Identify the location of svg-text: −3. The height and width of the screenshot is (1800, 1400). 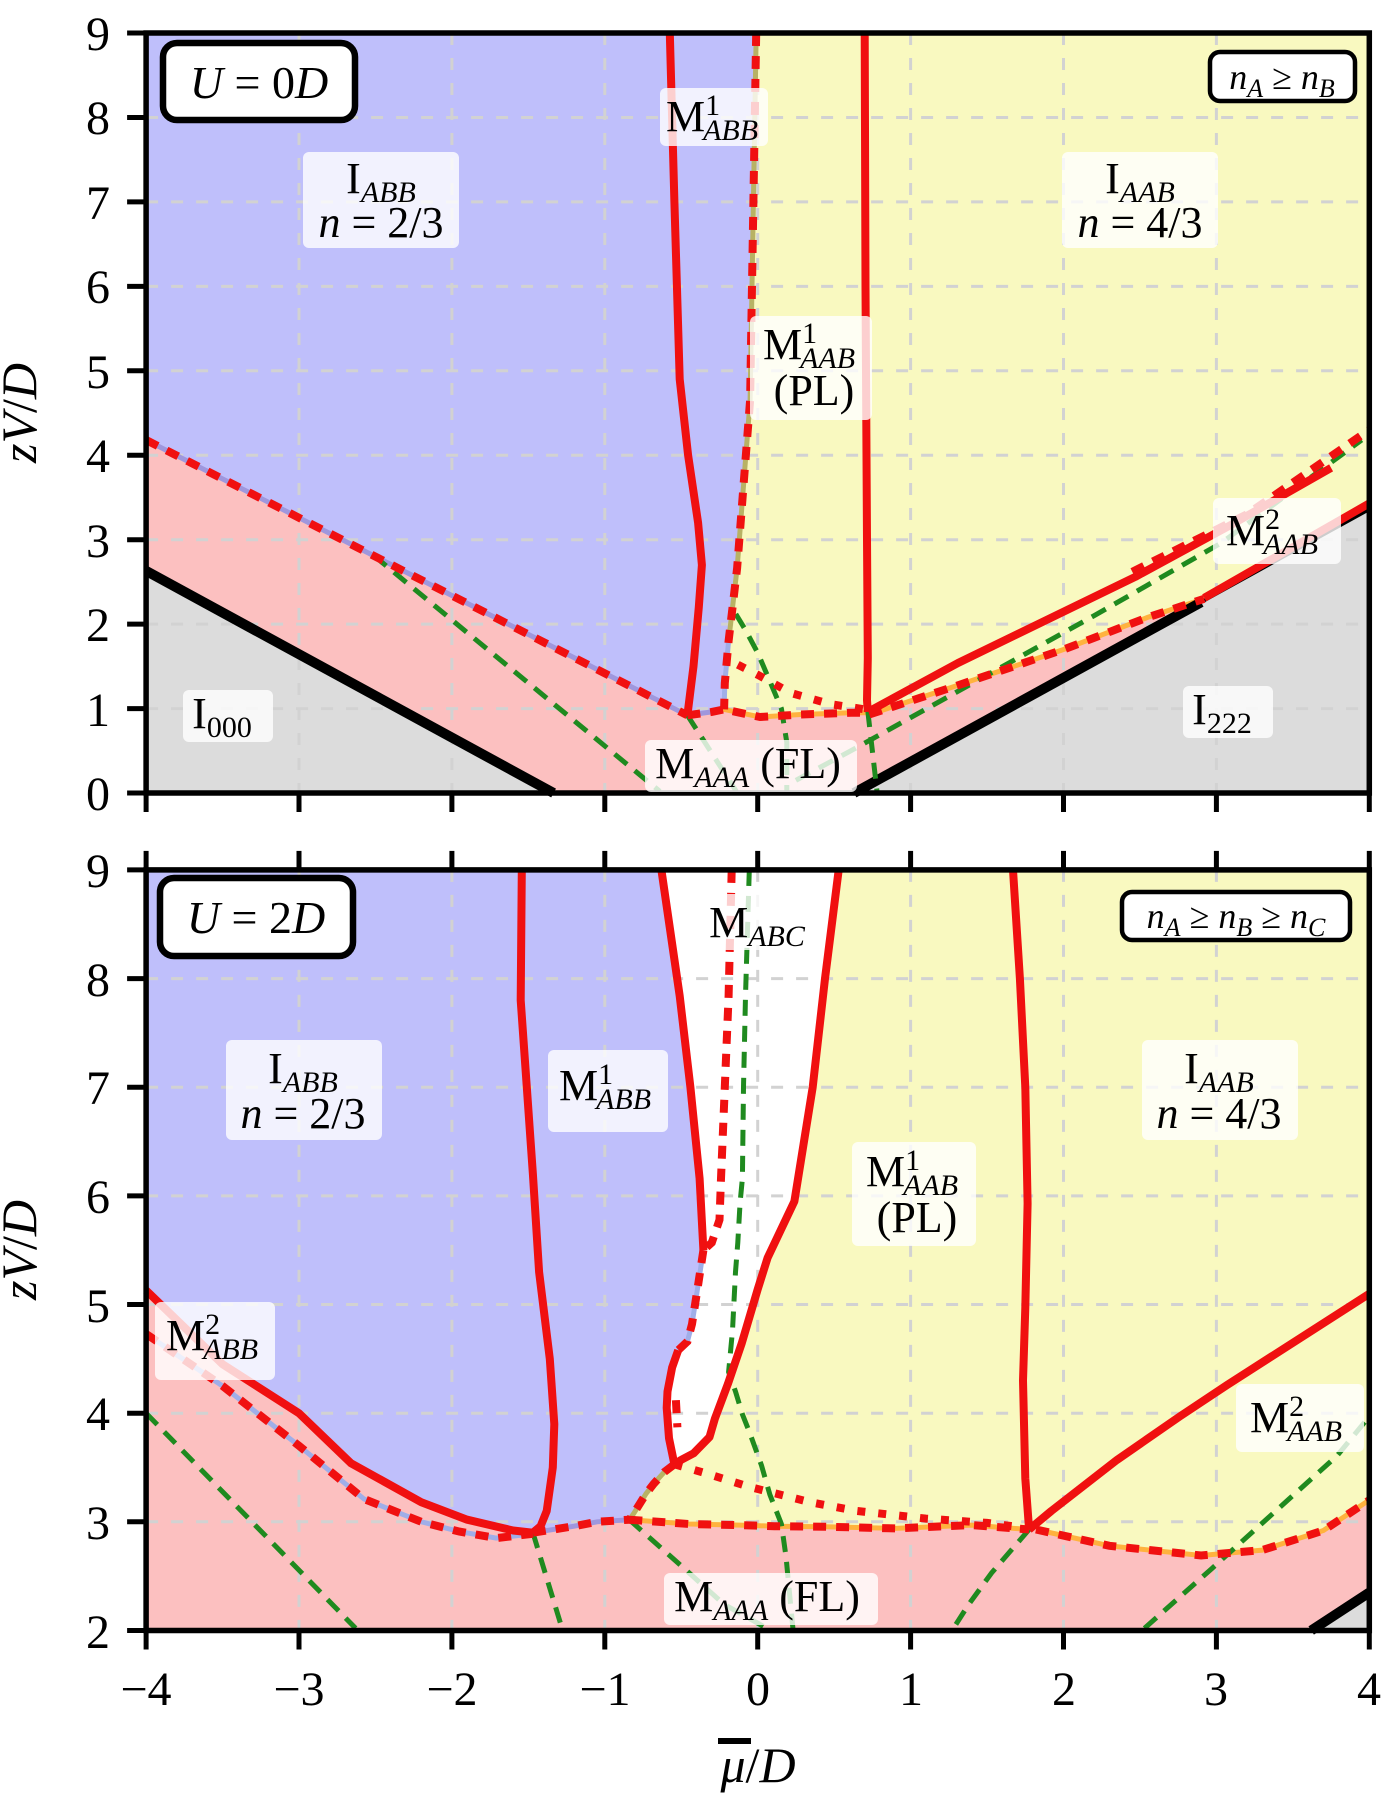
(298, 1689).